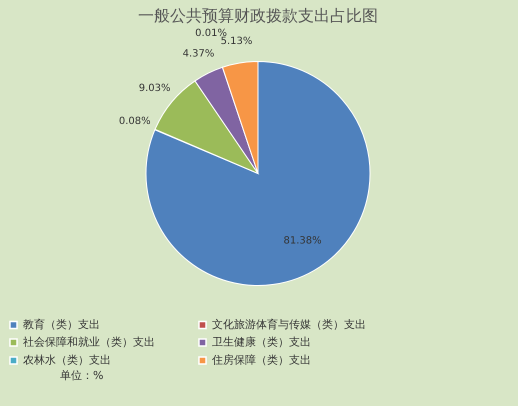  I want to click on legend-label: 文化旅游体育与传媒（类）支出, so click(289, 324).